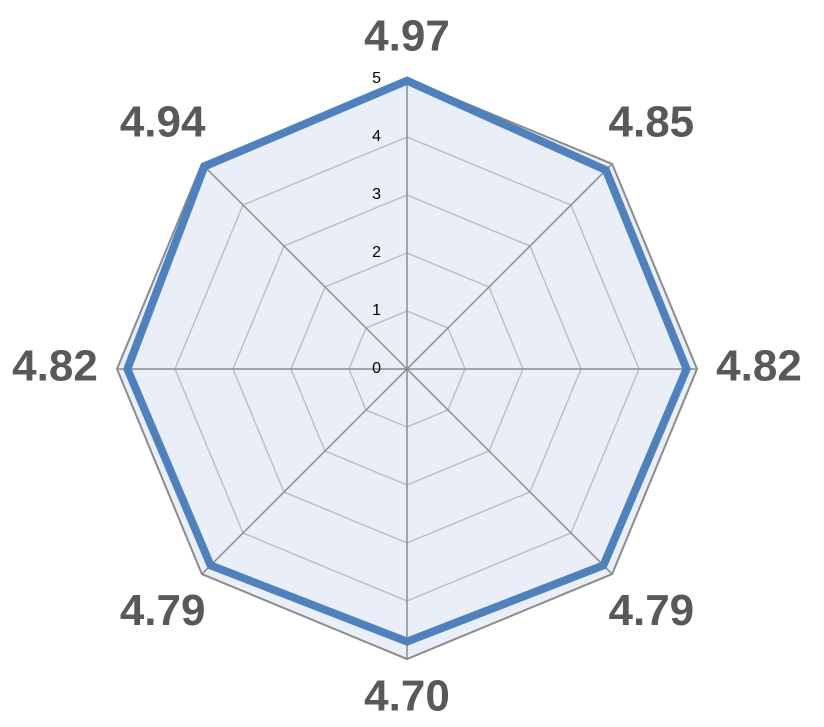 The image size is (824, 727). What do you see at coordinates (376, 310) in the screenshot?
I see `tick-label: 1` at bounding box center [376, 310].